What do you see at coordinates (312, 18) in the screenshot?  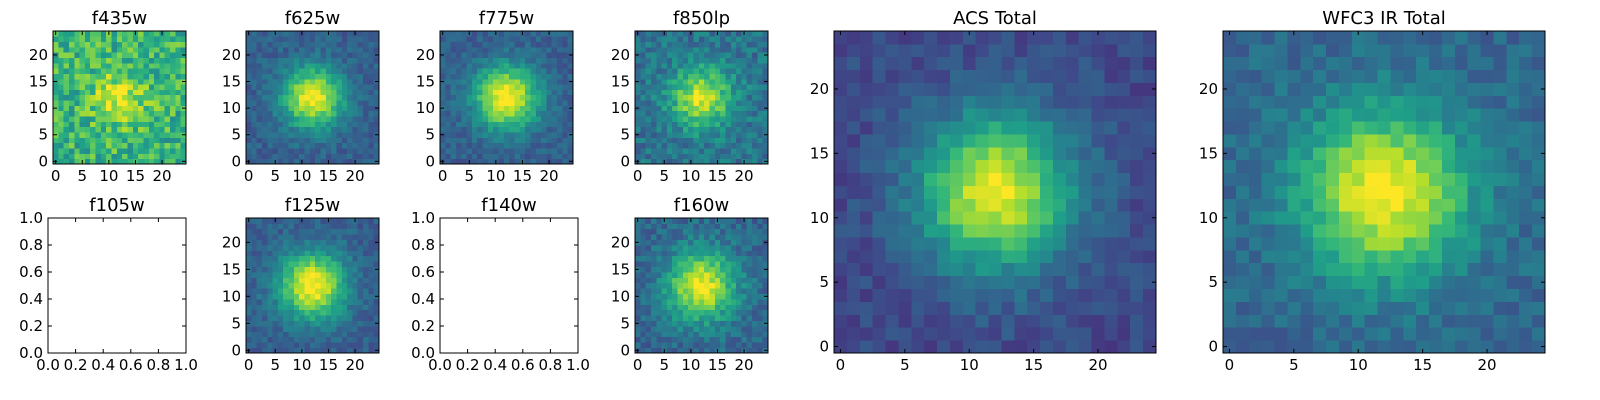 I see `panel-title: f625w` at bounding box center [312, 18].